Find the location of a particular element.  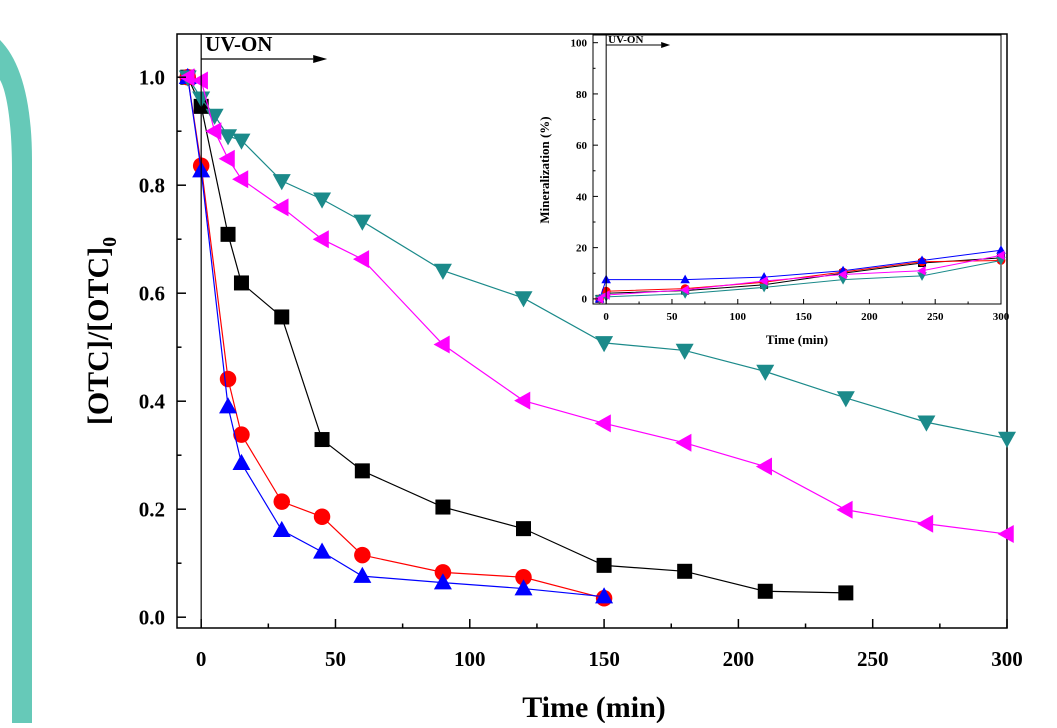

y-tick-label: 1.0 is located at coordinates (152, 78).